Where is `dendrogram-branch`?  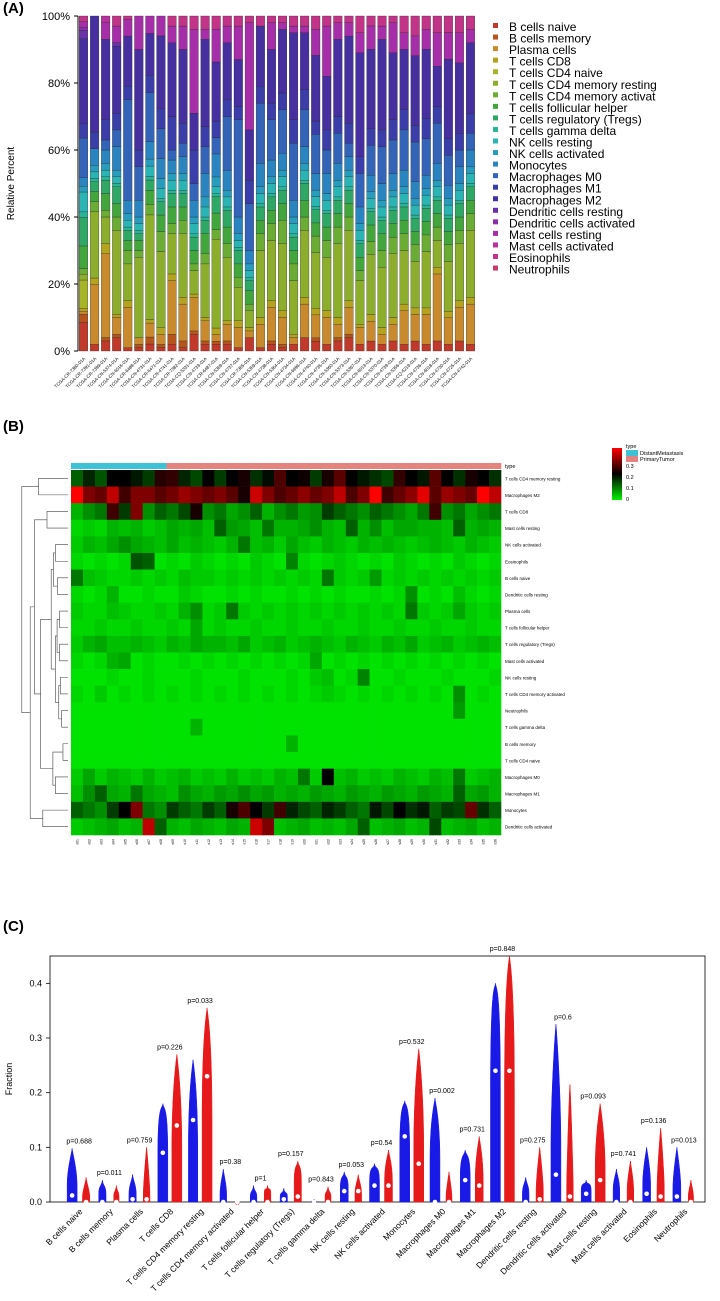 dendrogram-branch is located at coordinates (61, 785).